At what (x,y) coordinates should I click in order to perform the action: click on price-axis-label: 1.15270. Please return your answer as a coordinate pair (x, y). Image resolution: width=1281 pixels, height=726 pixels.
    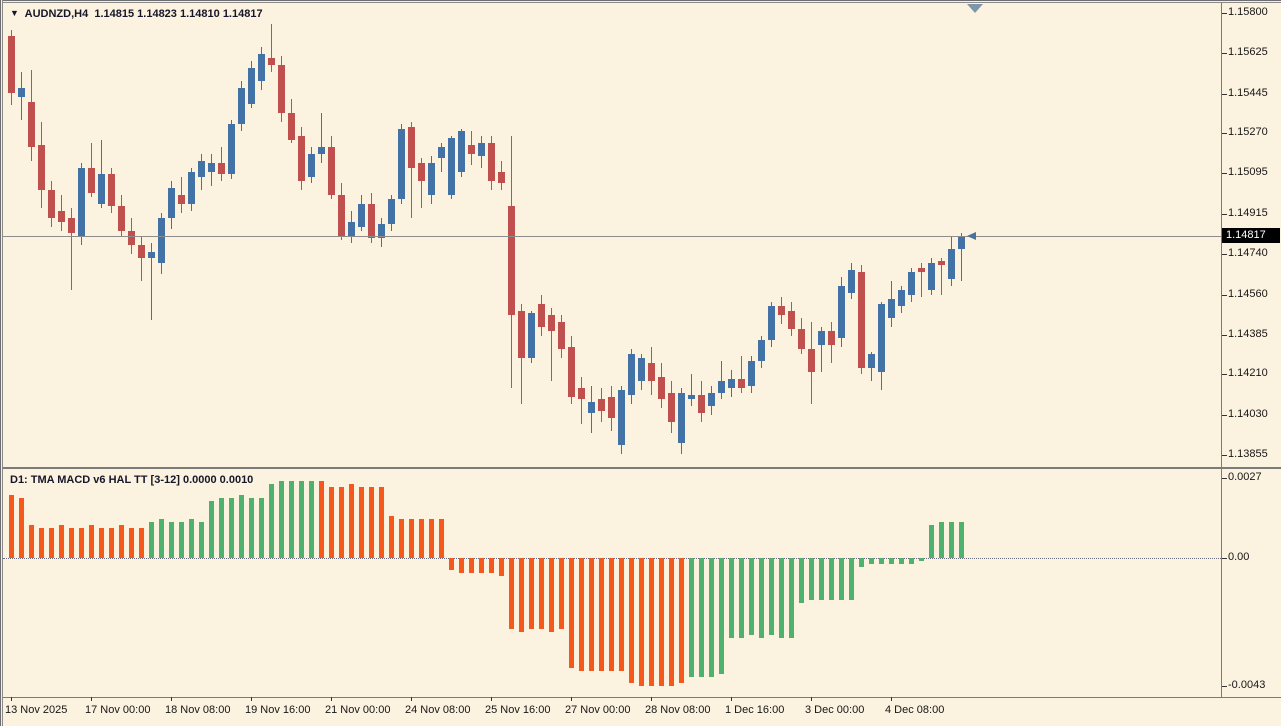
    Looking at the image, I should click on (1248, 132).